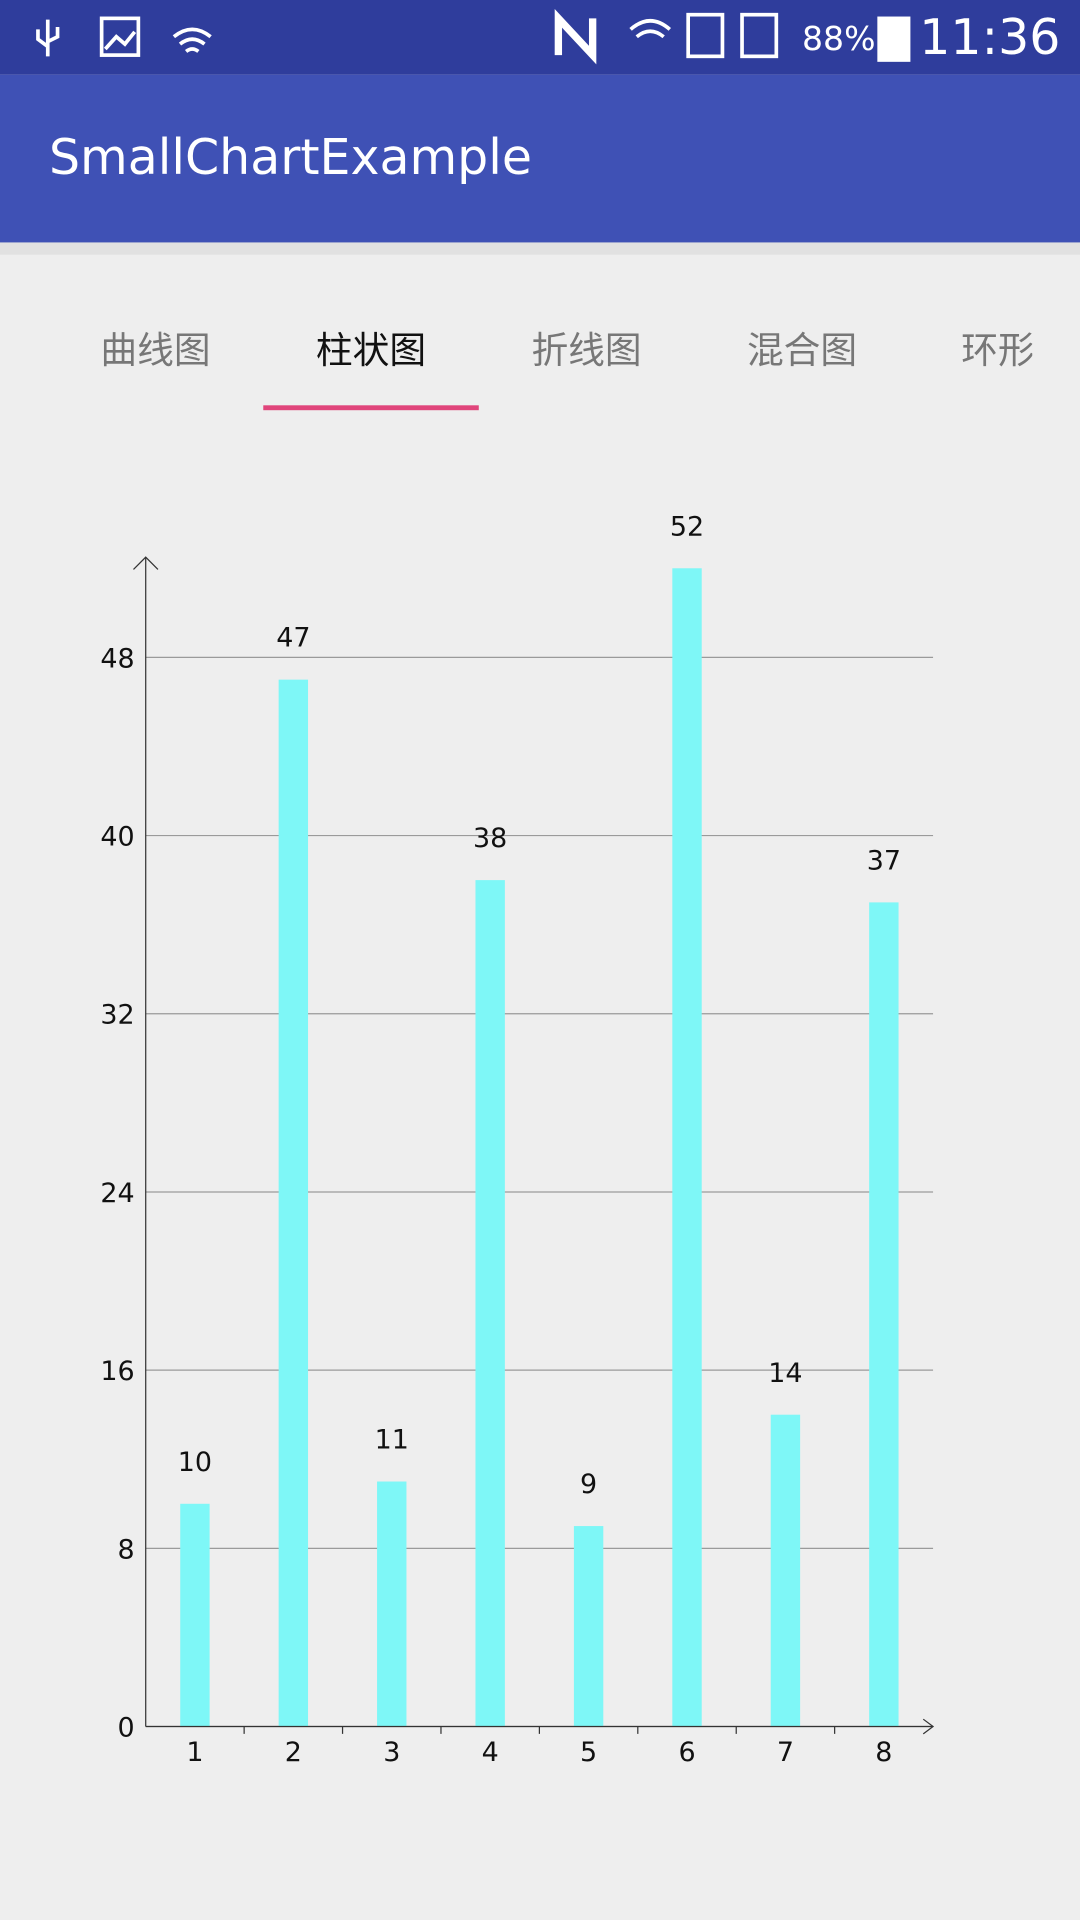 This screenshot has width=1080, height=1920. Describe the element at coordinates (392, 1440) in the screenshot. I see `value-label: 11` at that location.